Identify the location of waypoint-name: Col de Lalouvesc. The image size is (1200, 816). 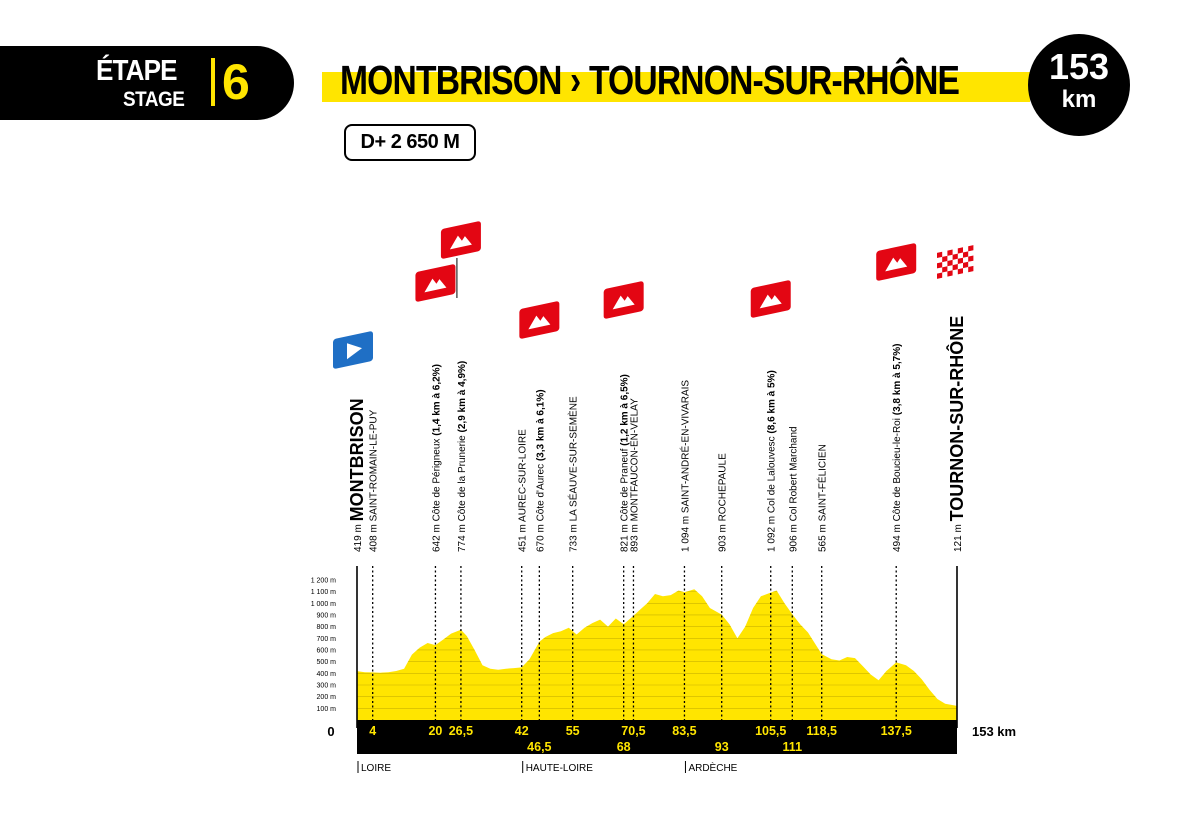
(772, 474).